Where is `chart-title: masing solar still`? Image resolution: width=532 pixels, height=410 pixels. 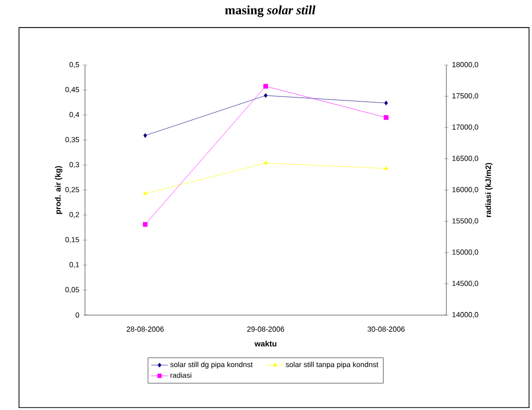 chart-title: masing solar still is located at coordinates (270, 12).